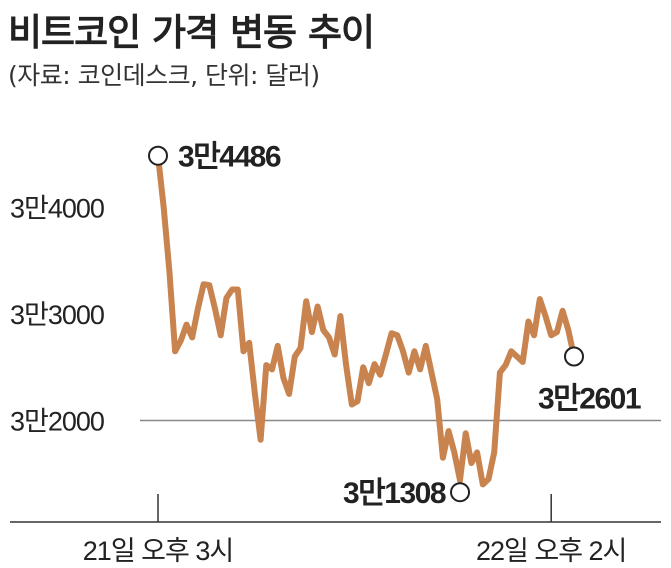 The image size is (671, 568). What do you see at coordinates (57, 209) in the screenshot?
I see `y-tick-label: 3만4000` at bounding box center [57, 209].